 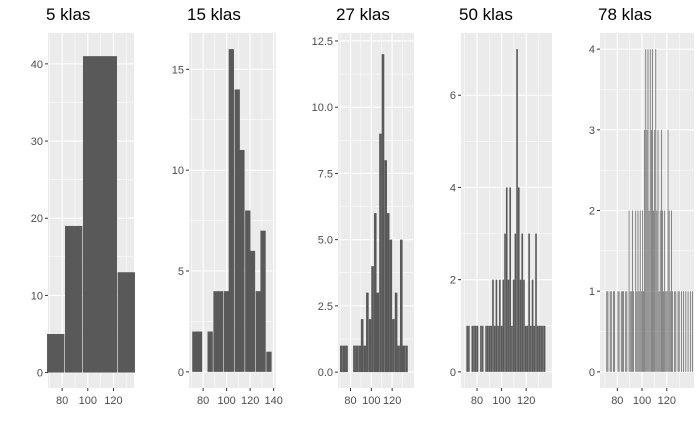 I want to click on panel-title: 78 klas, so click(x=625, y=14).